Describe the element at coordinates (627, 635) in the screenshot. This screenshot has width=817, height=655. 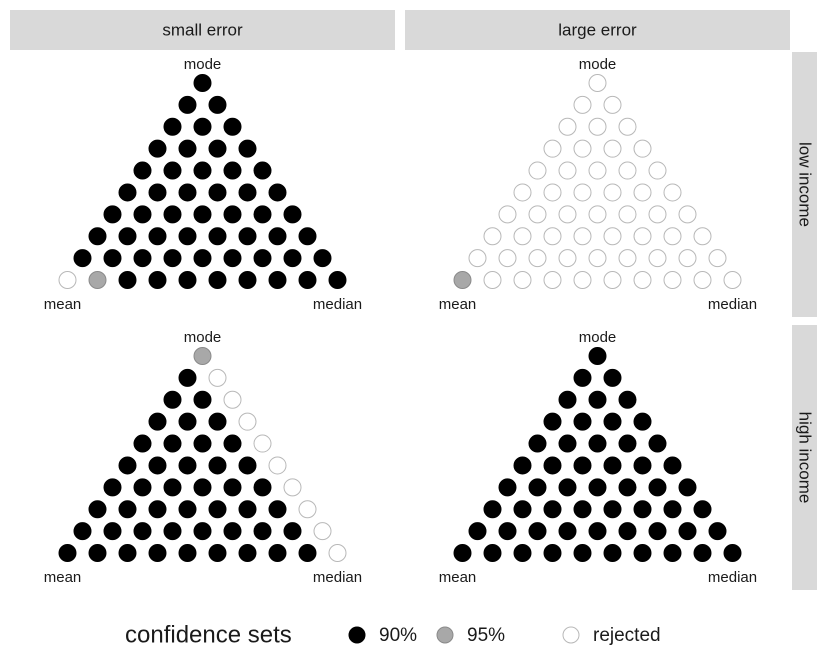
I see `legend-label: rejected` at that location.